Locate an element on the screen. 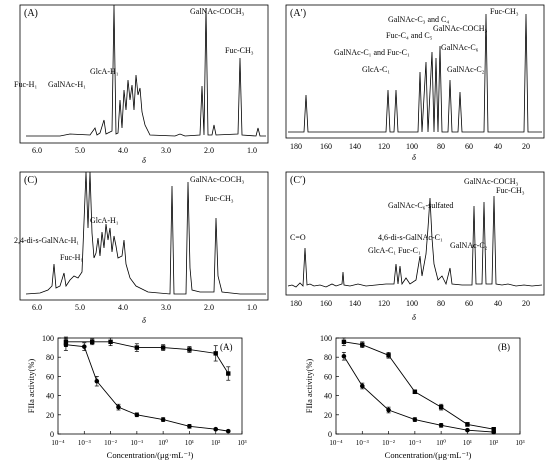  peak-label: 2,4-di-s-GalNAc-H₁ is located at coordinates (46, 240).